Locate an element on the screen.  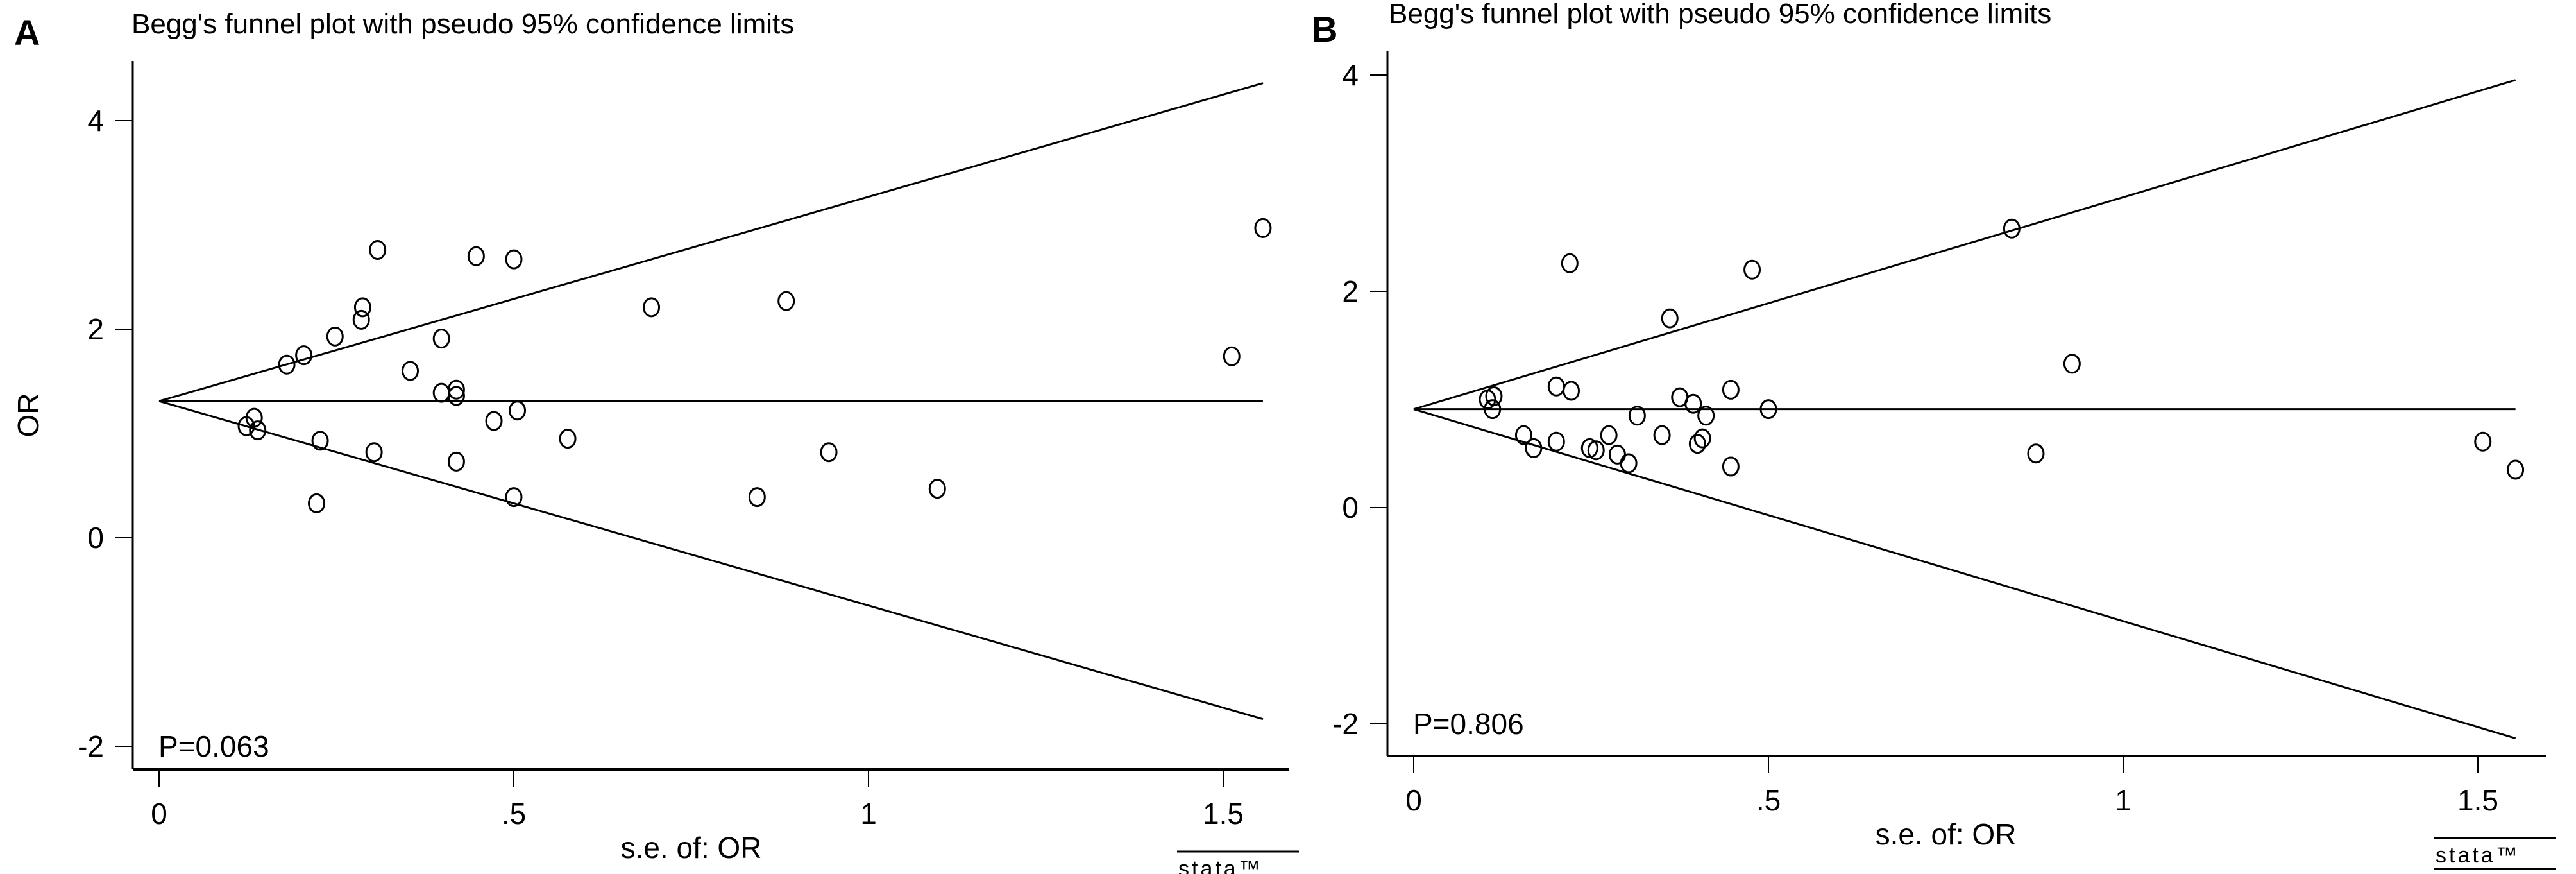
p-value-annotation: P=0.063 is located at coordinates (213, 746).